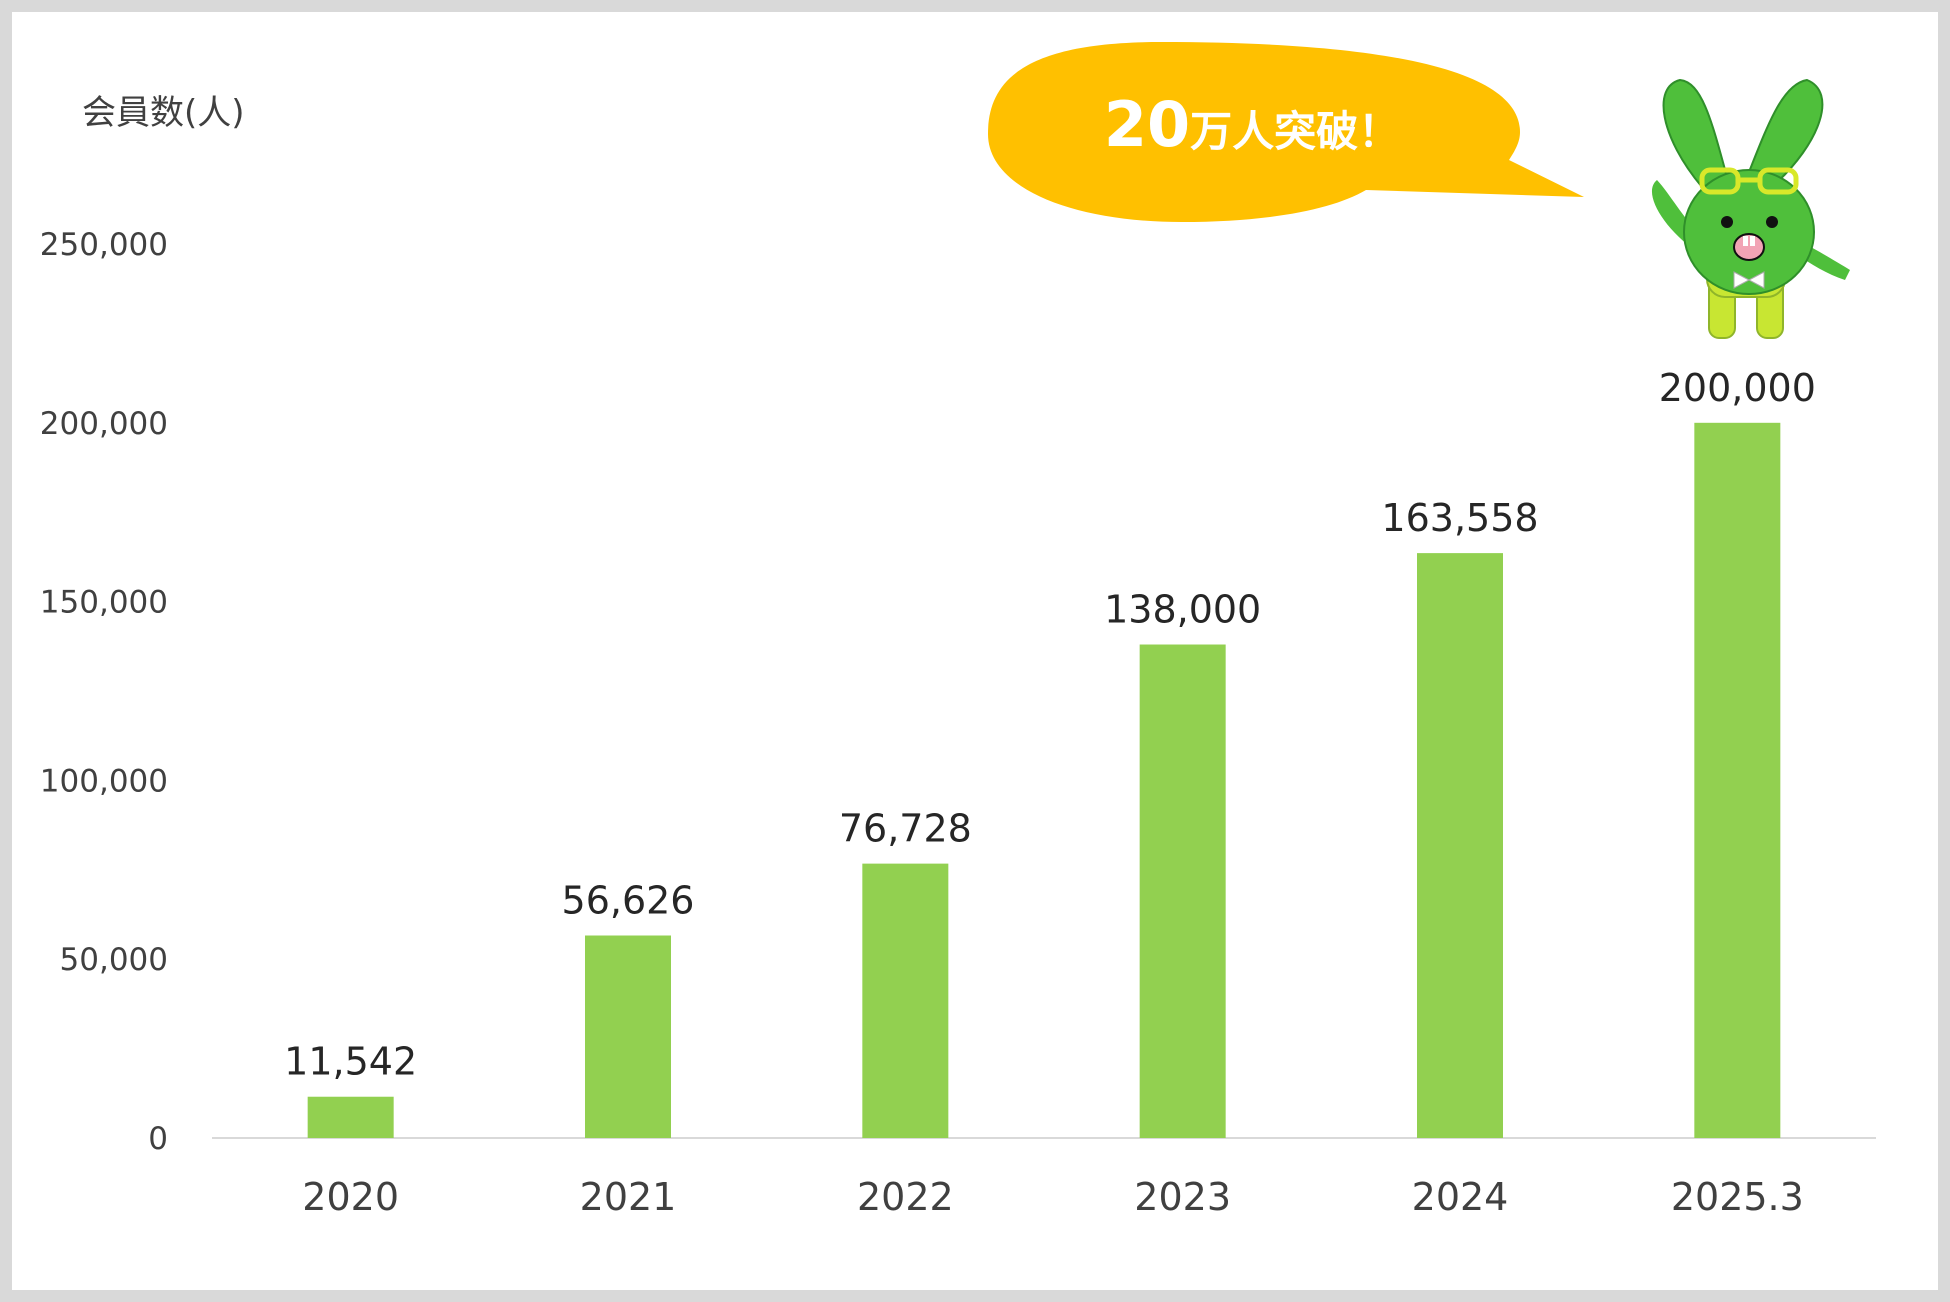 The image size is (1950, 1302). What do you see at coordinates (1182, 1197) in the screenshot?
I see `x-tick-label: 2023` at bounding box center [1182, 1197].